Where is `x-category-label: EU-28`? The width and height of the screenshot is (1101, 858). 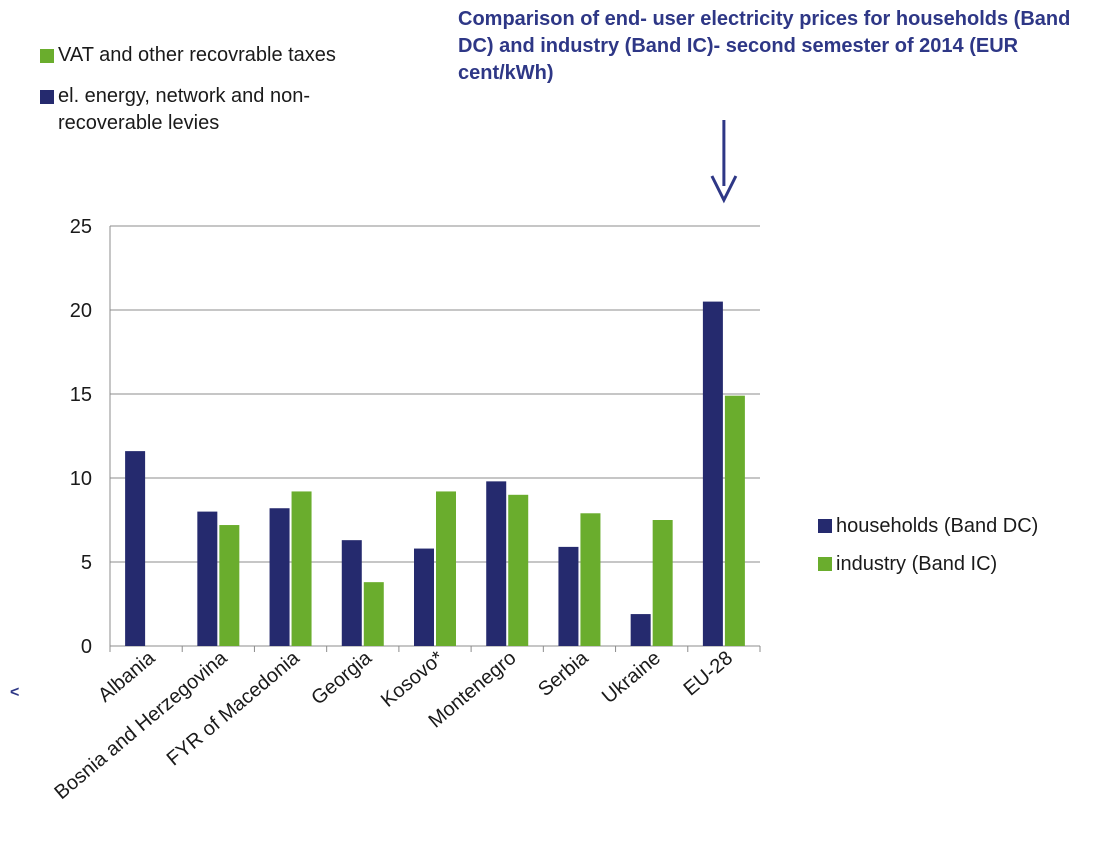 x-category-label: EU-28 is located at coordinates (709, 673).